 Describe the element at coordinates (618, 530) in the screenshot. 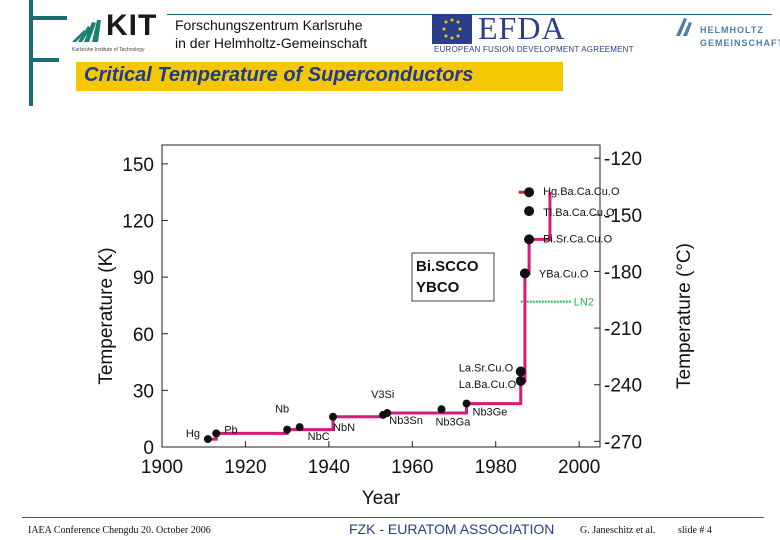

I see `footer-author: G. Janeschitz et al.` at that location.